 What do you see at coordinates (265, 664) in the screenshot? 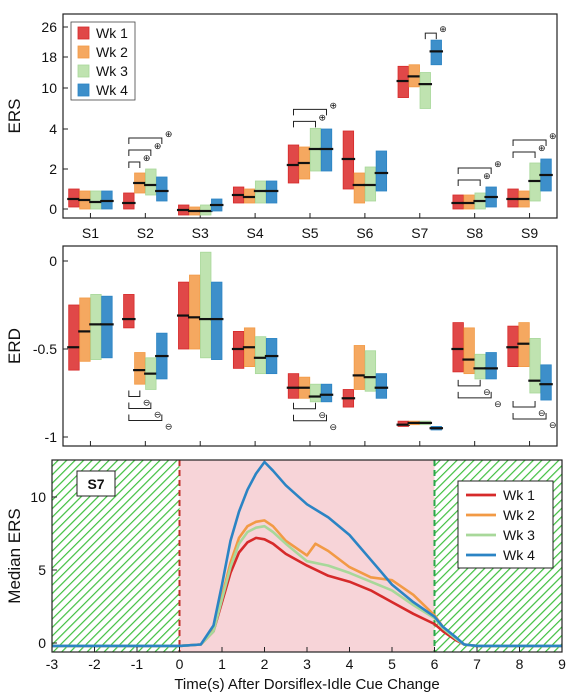
I see `x-tick-label: 2` at bounding box center [265, 664].